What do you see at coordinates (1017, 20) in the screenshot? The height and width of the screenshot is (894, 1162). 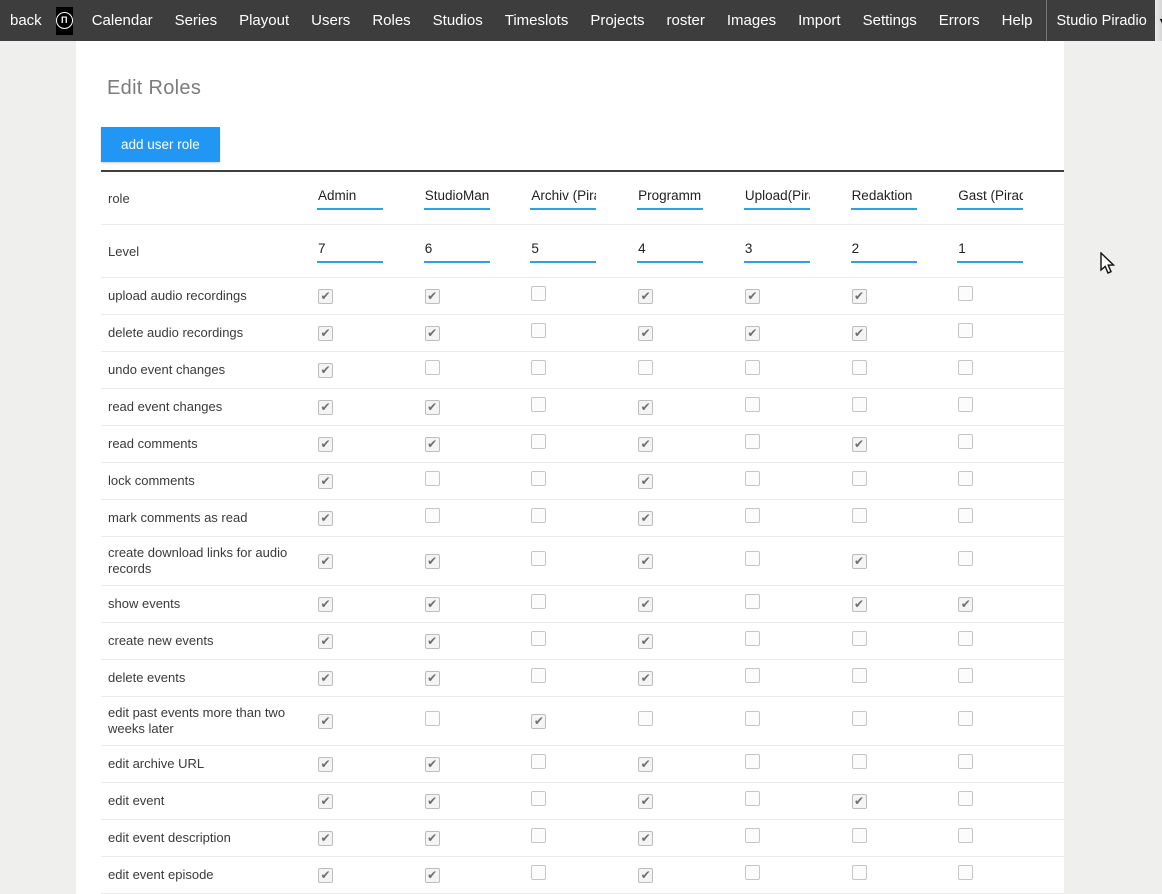 I see `nav-item-help: Help` at bounding box center [1017, 20].